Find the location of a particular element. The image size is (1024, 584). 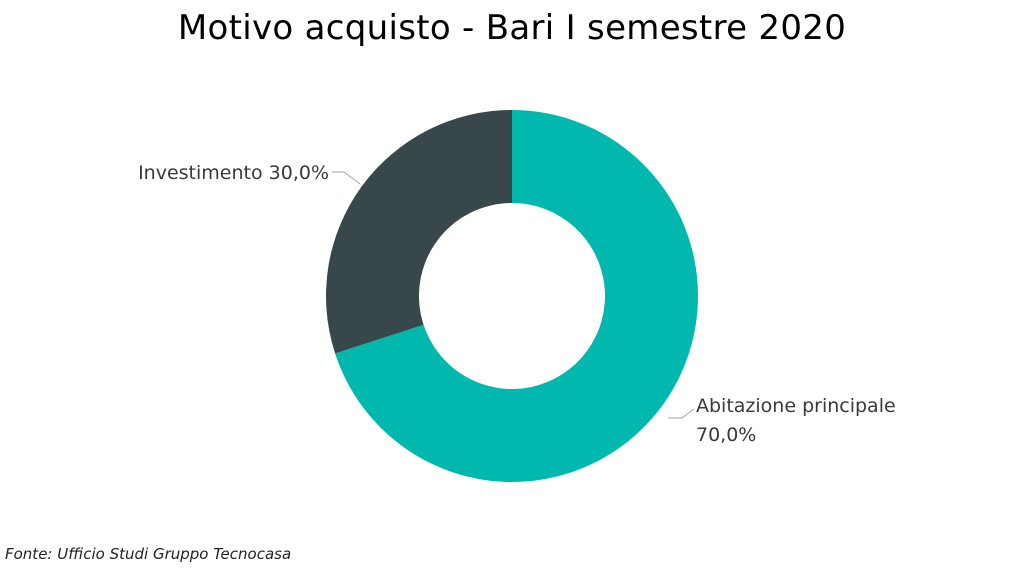

leader-line-investimento is located at coordinates (346, 178).